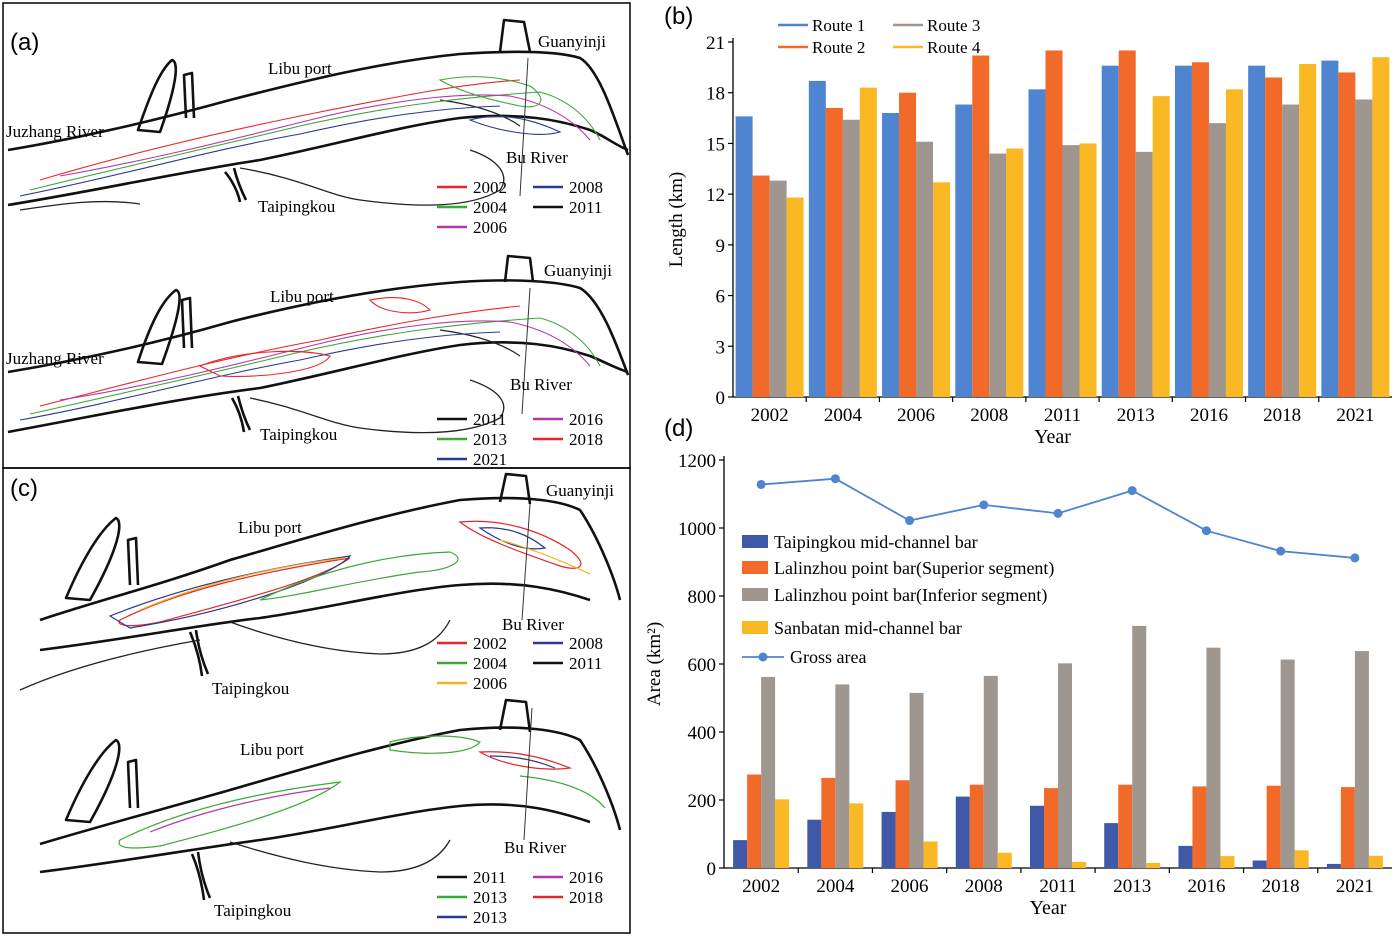 Image resolution: width=1396 pixels, height=937 pixels. I want to click on legend: 2011 2016 2013 2018 2013, so click(520, 897).